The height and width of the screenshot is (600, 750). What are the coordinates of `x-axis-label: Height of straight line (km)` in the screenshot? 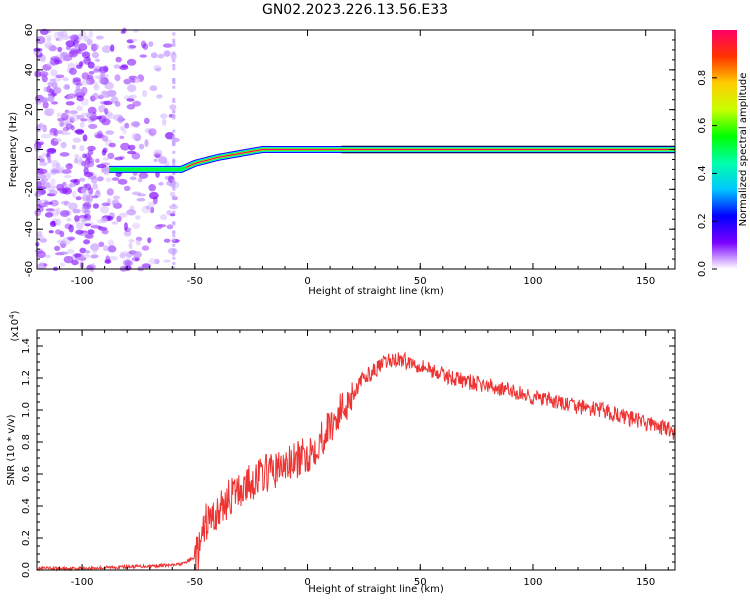 It's located at (376, 291).